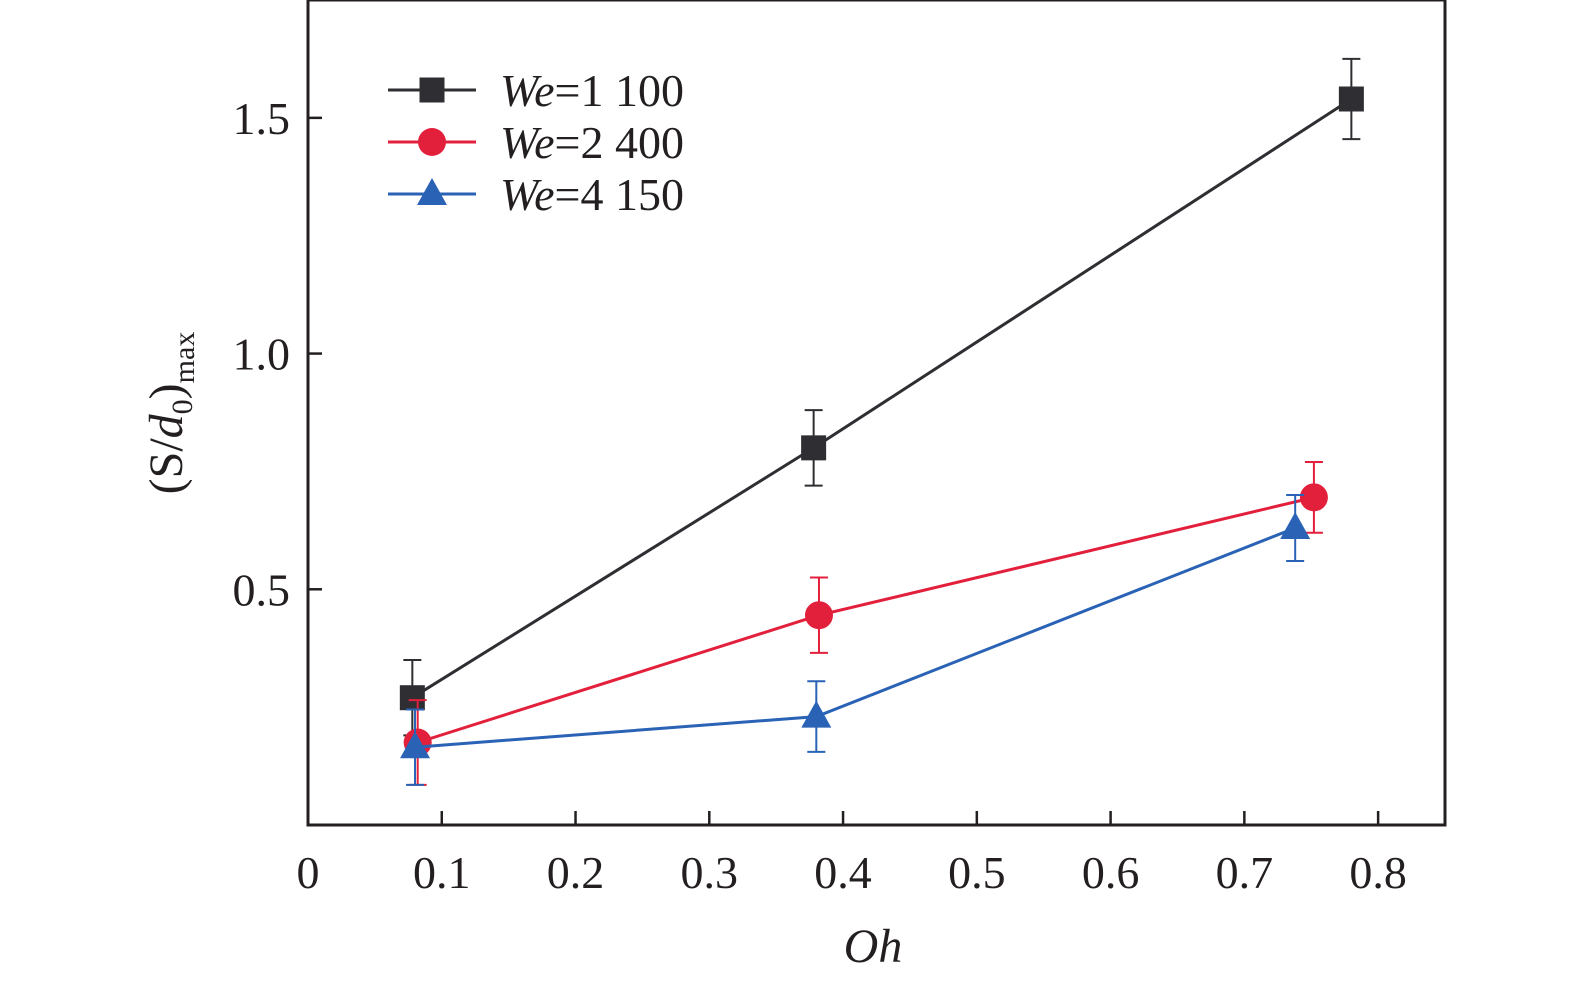 The image size is (1575, 985). Describe the element at coordinates (262, 589) in the screenshot. I see `y-tick-label-0: 0.5` at that location.